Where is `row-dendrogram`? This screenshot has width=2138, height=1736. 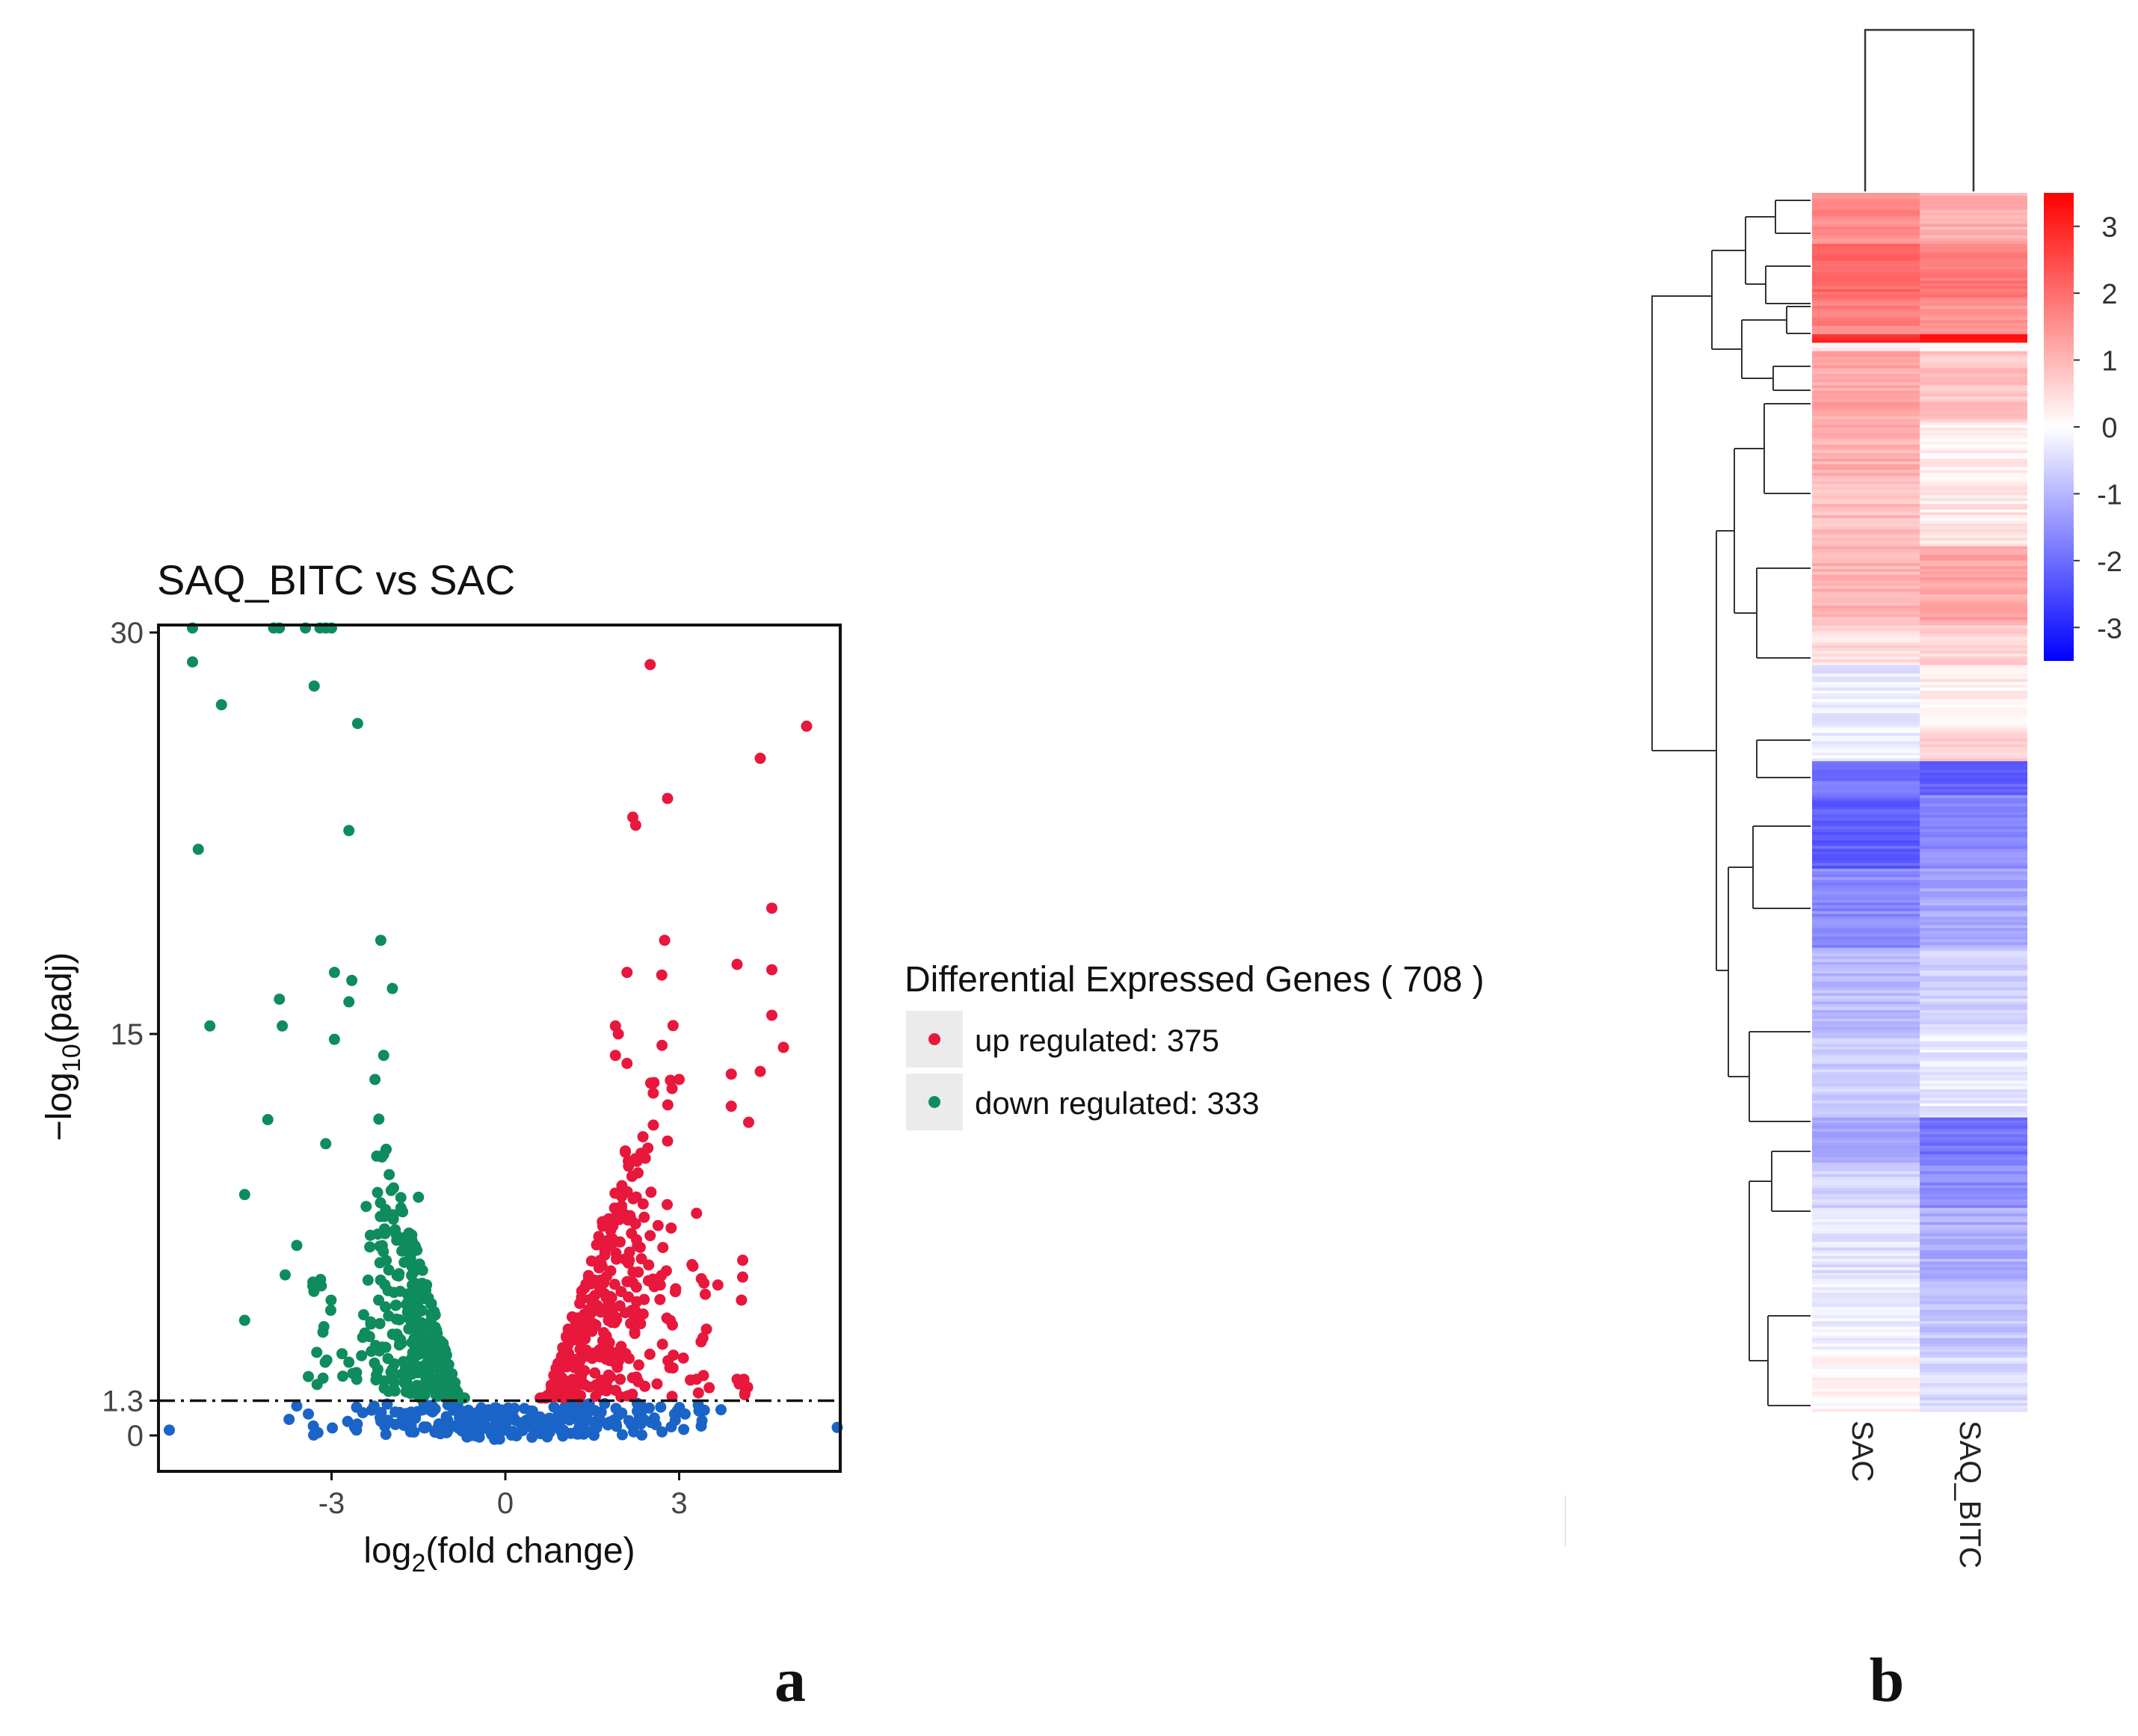
row-dendrogram is located at coordinates (1731, 803).